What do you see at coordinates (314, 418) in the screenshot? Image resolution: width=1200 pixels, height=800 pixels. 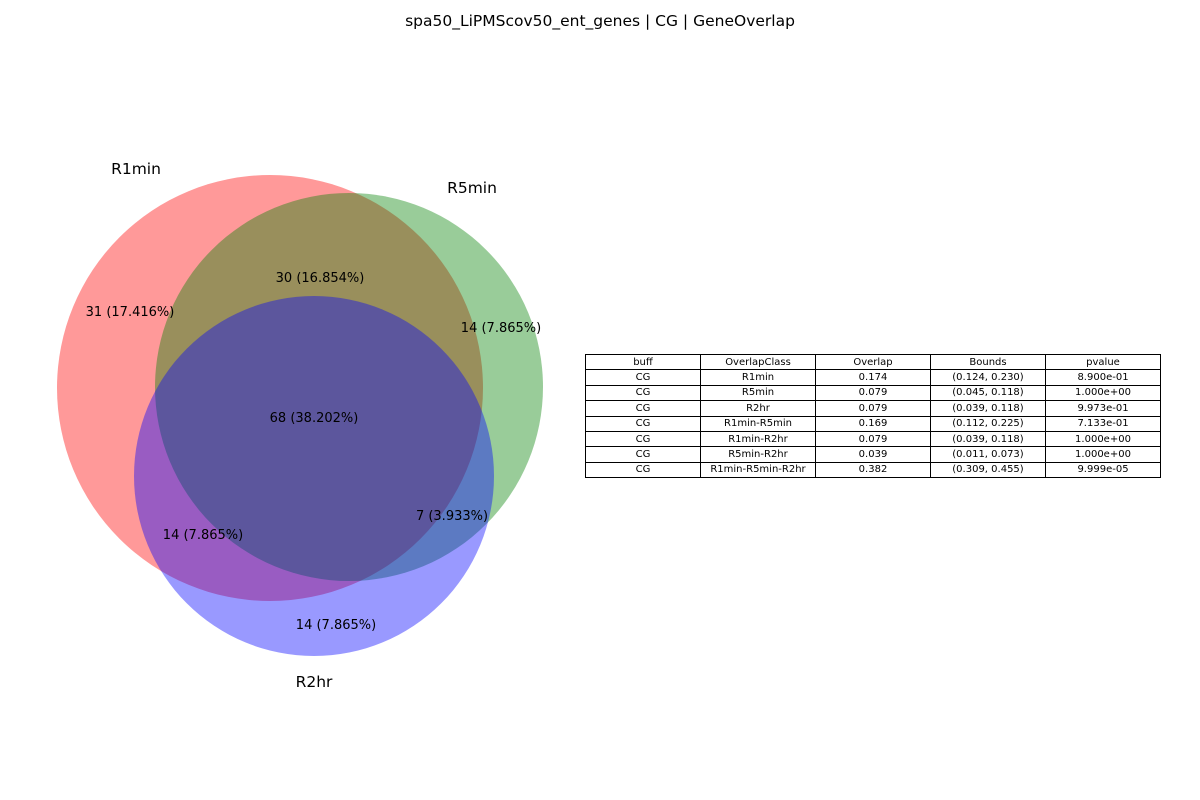 I see `venn-region-all: 68 (38.202%)` at bounding box center [314, 418].